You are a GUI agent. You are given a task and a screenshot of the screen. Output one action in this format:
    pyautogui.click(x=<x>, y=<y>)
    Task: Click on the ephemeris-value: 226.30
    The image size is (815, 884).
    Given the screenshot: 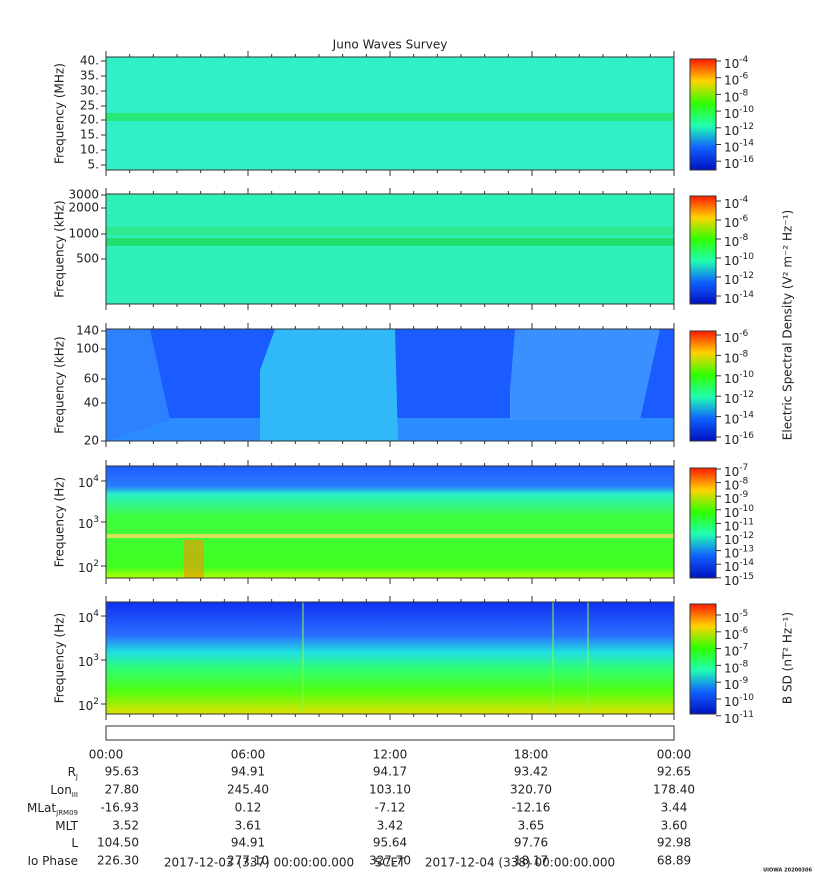 What is the action you would take?
    pyautogui.click(x=118, y=861)
    